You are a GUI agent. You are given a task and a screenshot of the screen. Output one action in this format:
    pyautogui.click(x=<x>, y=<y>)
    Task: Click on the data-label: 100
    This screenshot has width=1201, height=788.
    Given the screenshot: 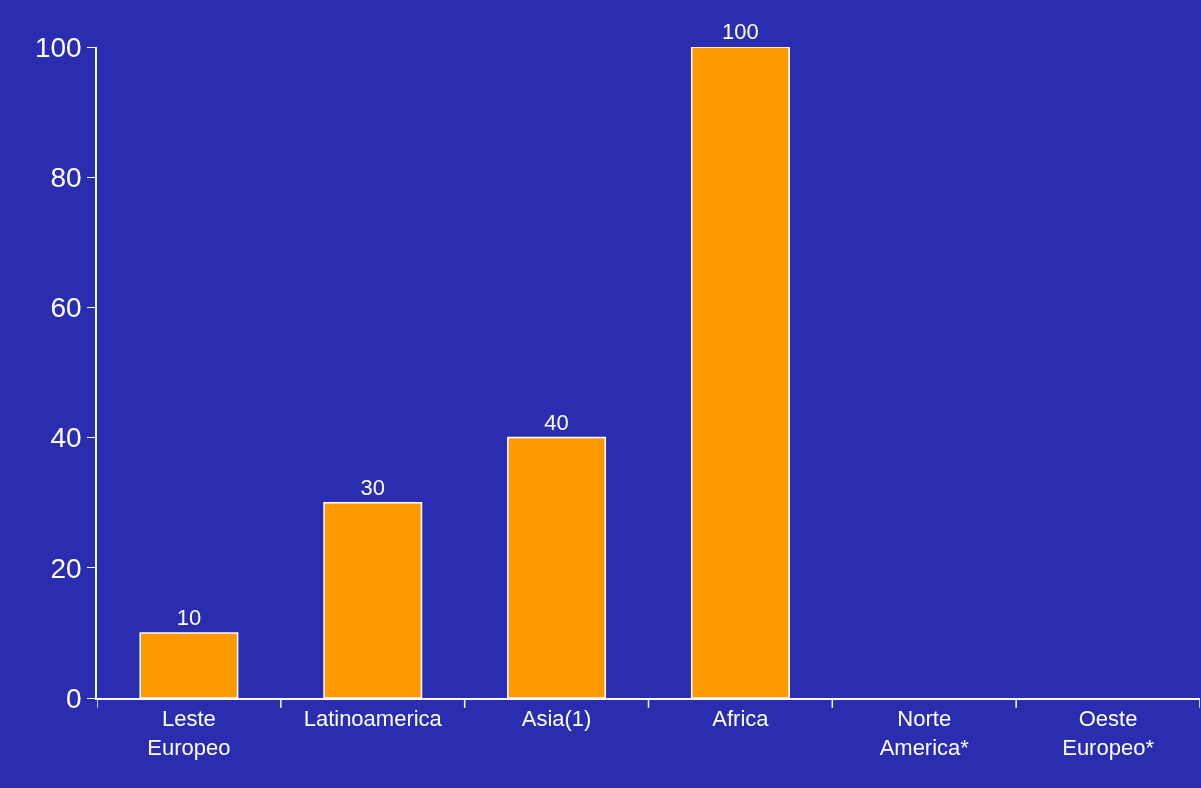 What is the action you would take?
    pyautogui.click(x=740, y=31)
    